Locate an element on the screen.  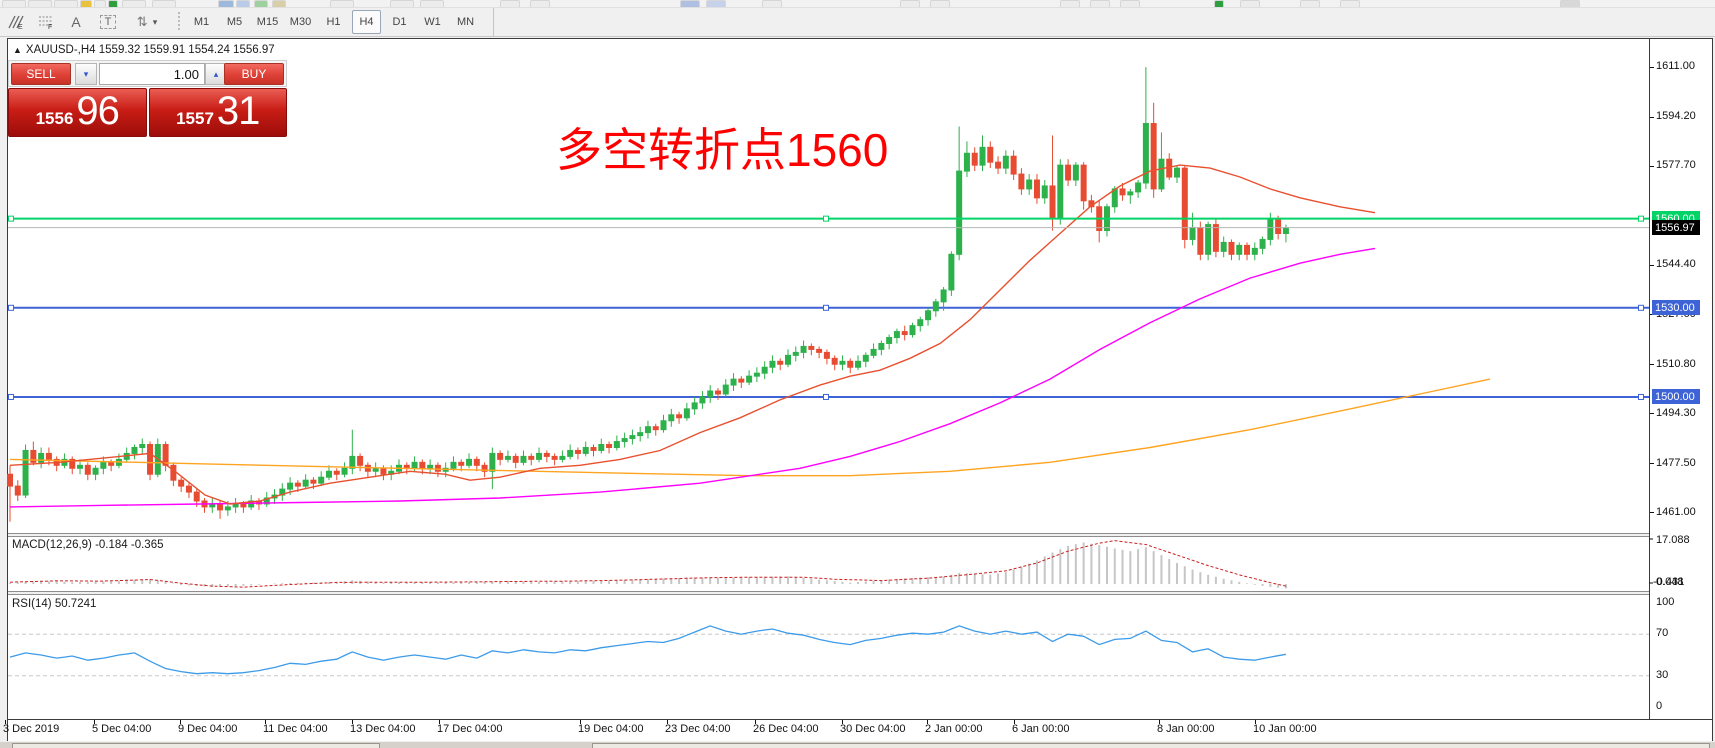
macd-pane-splitter is located at coordinates (828, 535).